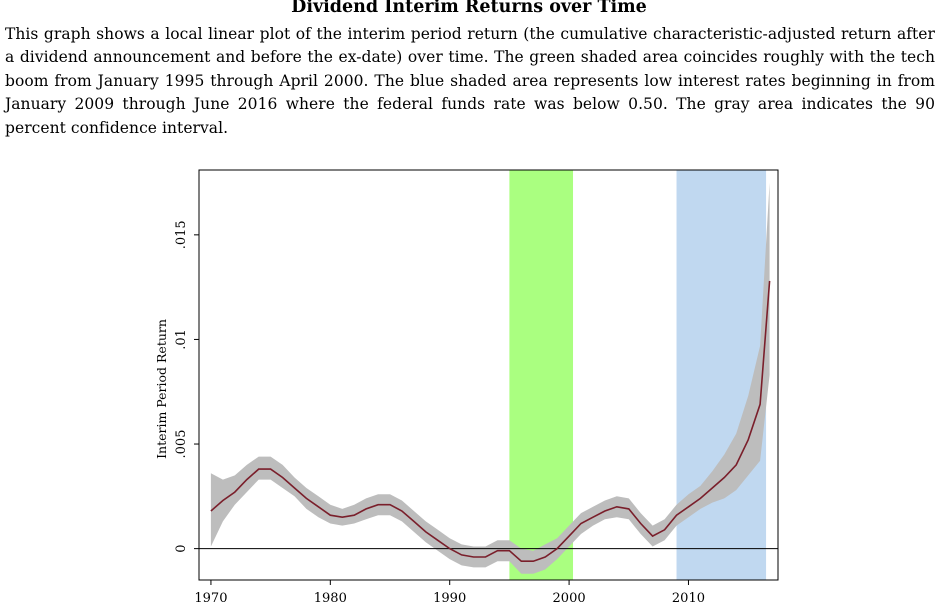  What do you see at coordinates (210, 598) in the screenshot?
I see `x-tick-label: 1970` at bounding box center [210, 598].